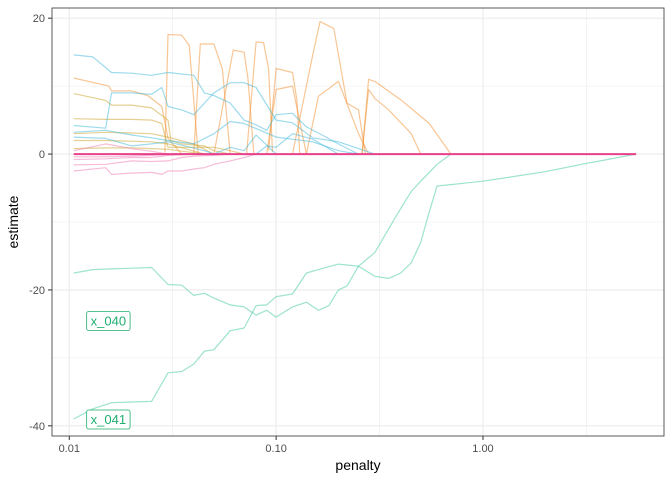 This screenshot has height=480, width=672. I want to click on annotation-label: x_040, so click(108, 321).